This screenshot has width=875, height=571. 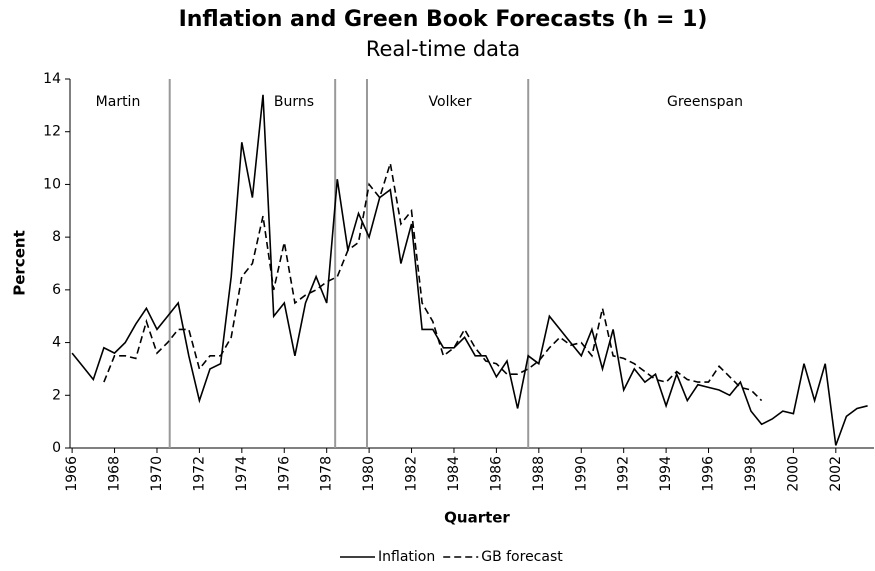 I want to click on x-tick-label: 1972, so click(x=199, y=474).